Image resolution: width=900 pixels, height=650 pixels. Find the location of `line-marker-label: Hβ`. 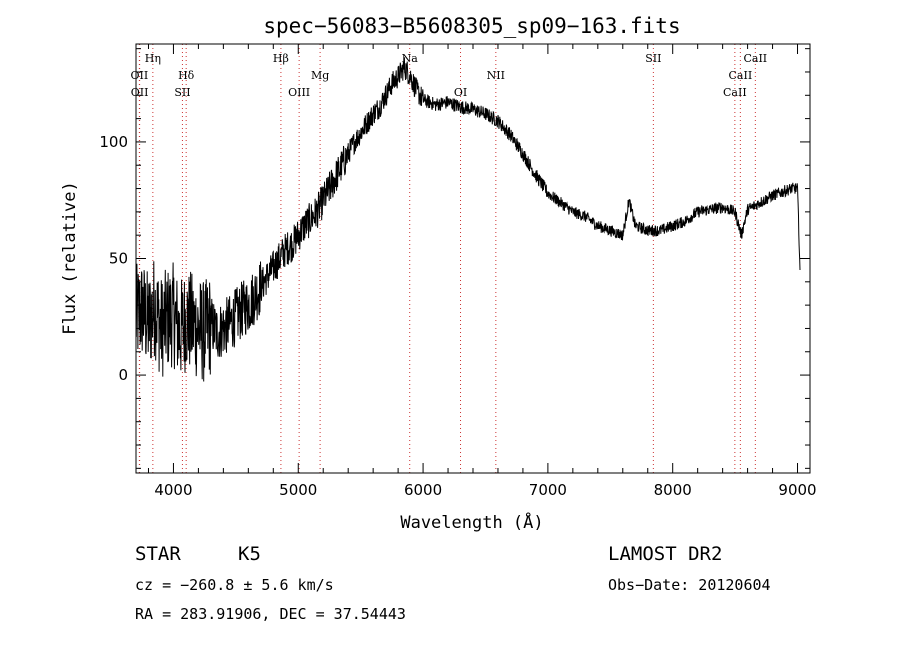

line-marker-label: Hβ is located at coordinates (281, 58).